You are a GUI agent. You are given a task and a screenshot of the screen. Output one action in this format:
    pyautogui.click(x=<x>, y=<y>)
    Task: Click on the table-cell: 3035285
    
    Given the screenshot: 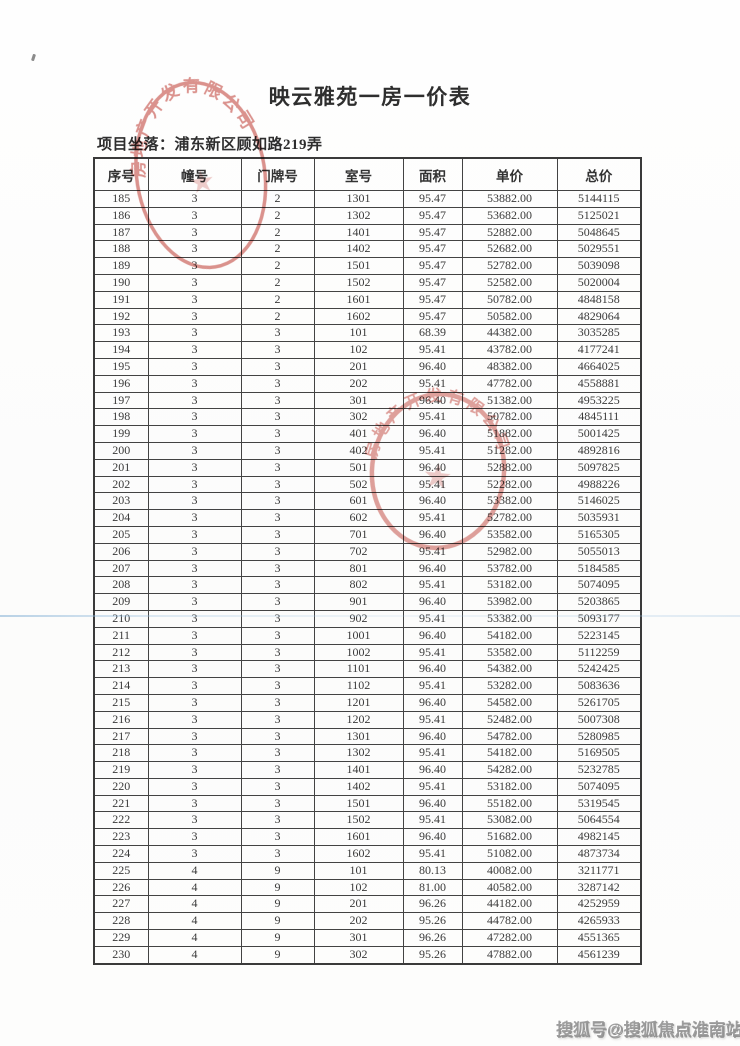 What is the action you would take?
    pyautogui.click(x=599, y=333)
    